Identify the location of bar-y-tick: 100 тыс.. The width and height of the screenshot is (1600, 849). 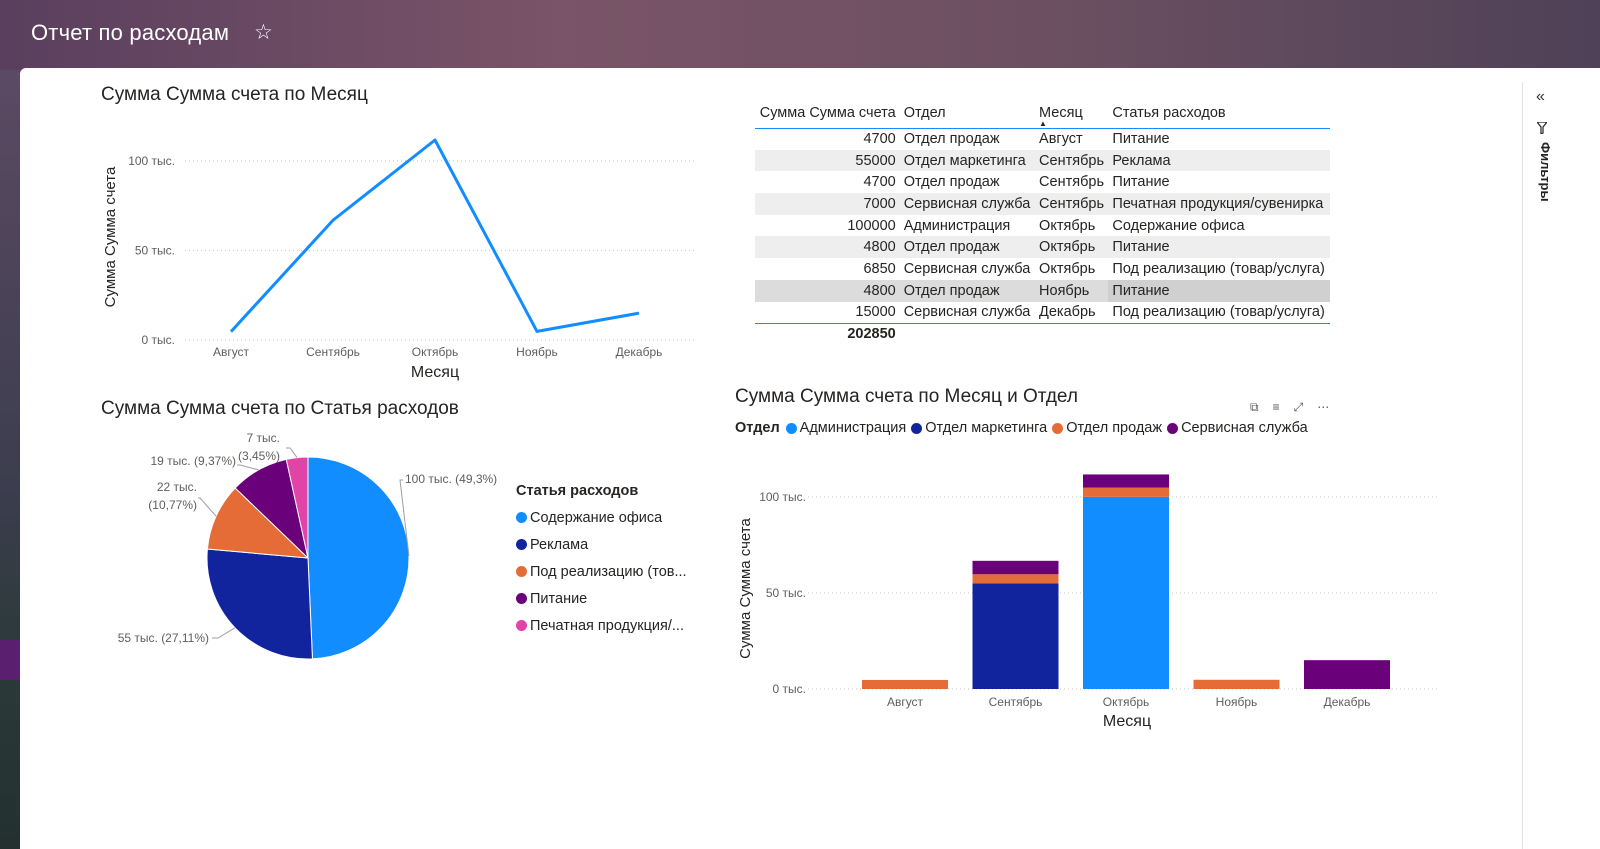
(782, 497).